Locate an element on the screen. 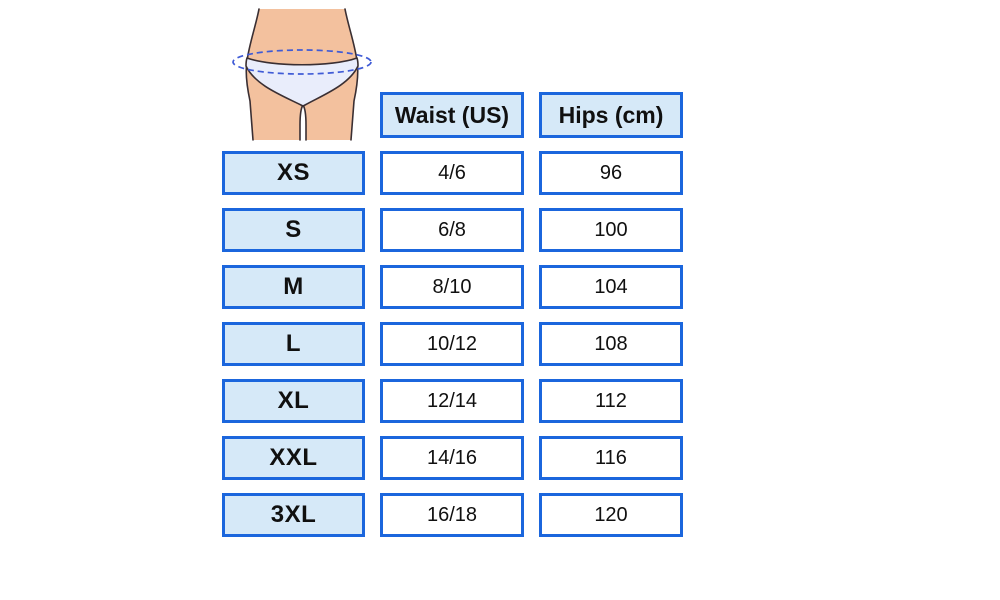 The width and height of the screenshot is (1000, 600). size-label-3xl: 3XL is located at coordinates (293, 515).